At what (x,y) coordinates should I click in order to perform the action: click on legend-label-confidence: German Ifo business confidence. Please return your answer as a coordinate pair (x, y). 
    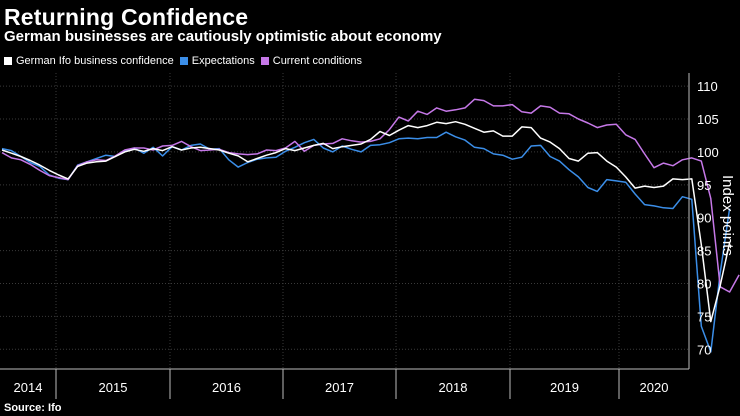
    Looking at the image, I should click on (95, 61).